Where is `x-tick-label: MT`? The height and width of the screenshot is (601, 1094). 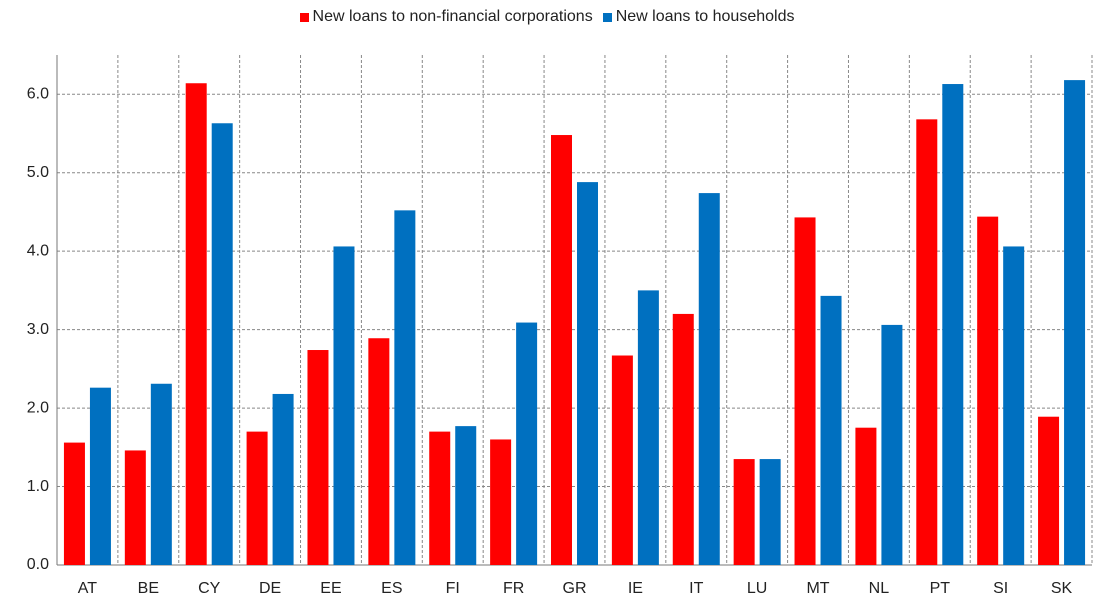 x-tick-label: MT is located at coordinates (817, 588).